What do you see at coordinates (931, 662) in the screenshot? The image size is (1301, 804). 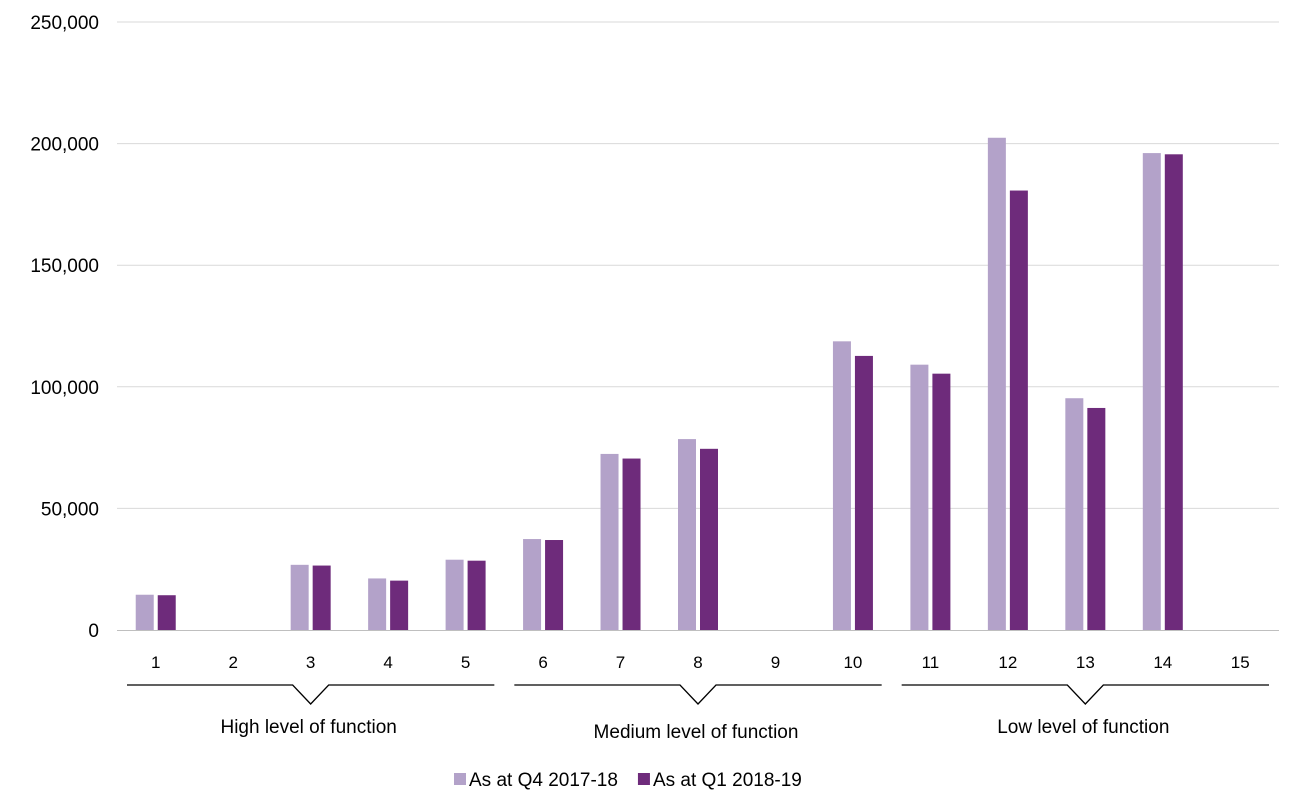 I see `x-tick-label: 11` at bounding box center [931, 662].